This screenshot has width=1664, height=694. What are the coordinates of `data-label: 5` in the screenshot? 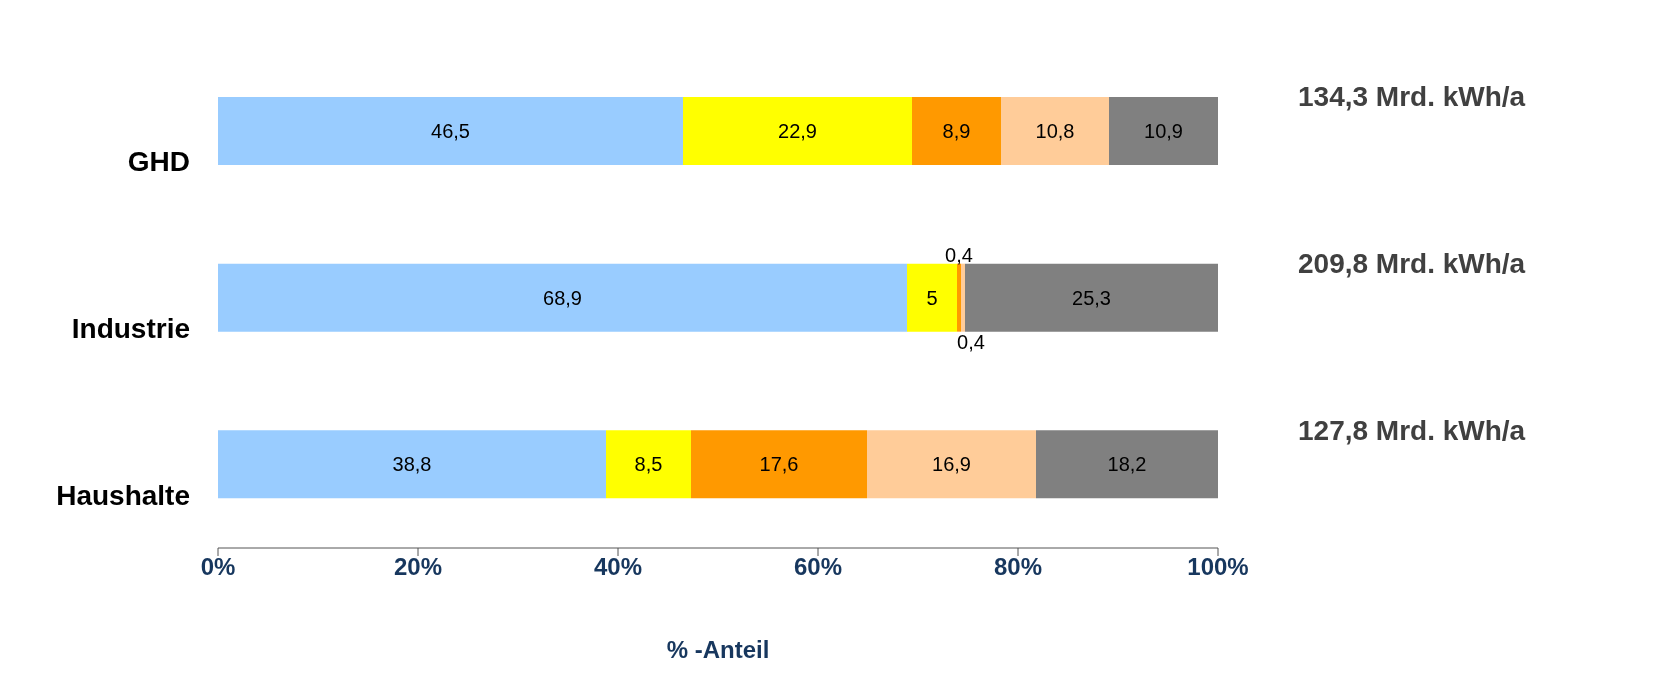 It's located at (932, 297).